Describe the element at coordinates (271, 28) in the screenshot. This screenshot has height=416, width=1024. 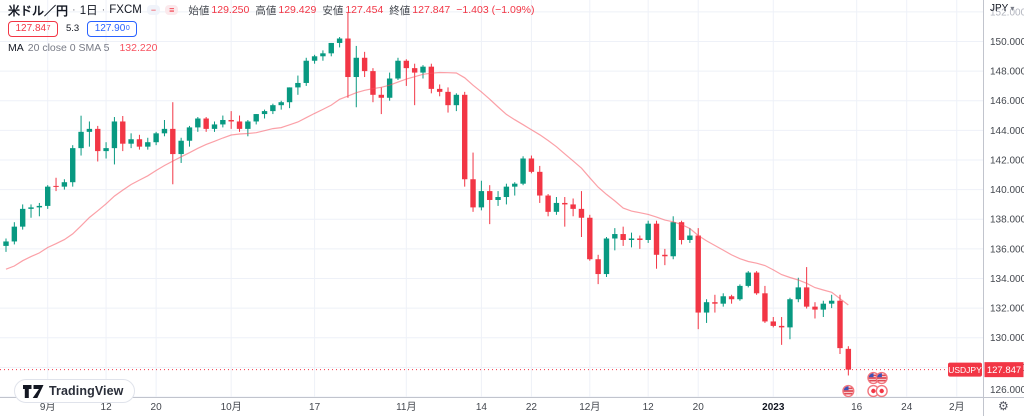
I see `bid-ask-row: 127.84 7 5.3 127.90 0` at that location.